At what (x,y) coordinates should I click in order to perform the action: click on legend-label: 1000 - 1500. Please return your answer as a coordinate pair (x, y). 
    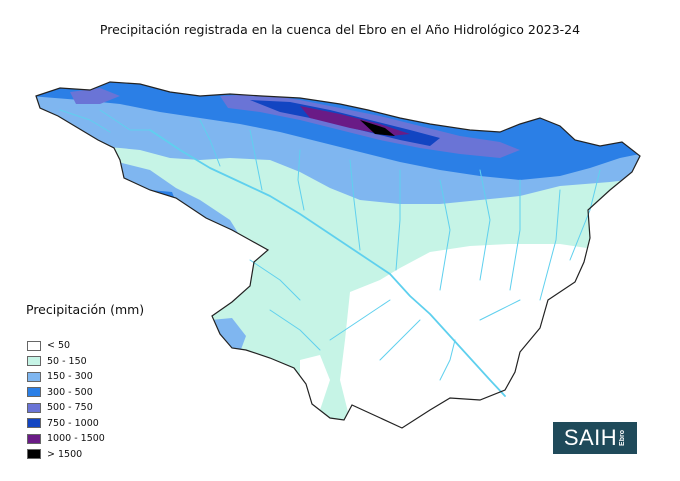
    Looking at the image, I should click on (76, 439).